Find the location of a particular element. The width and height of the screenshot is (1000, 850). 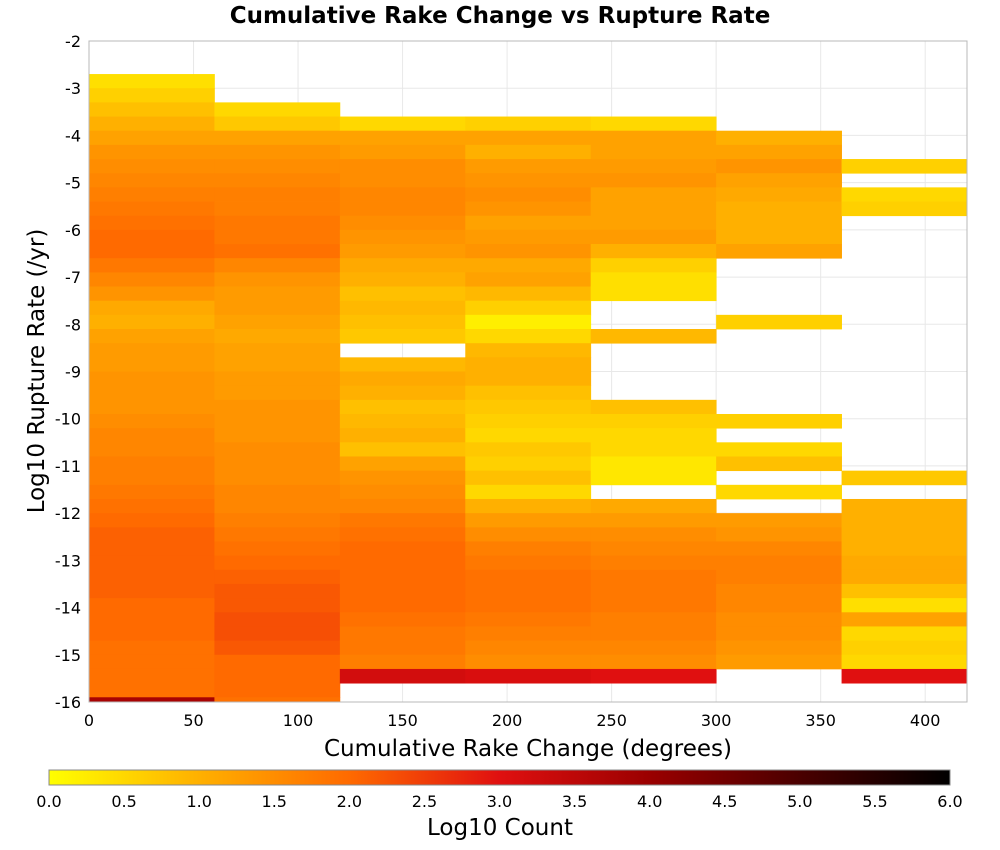

y-tick-label: -14 is located at coordinates (68, 608).